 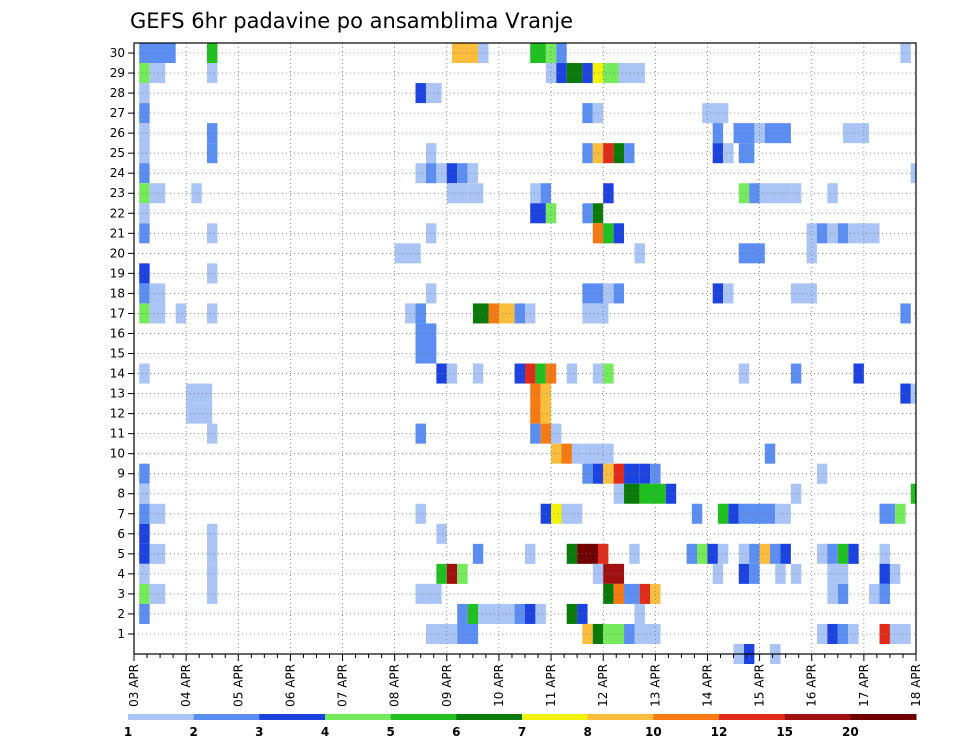 I want to click on x-tick-label: 08 APR, so click(x=395, y=685).